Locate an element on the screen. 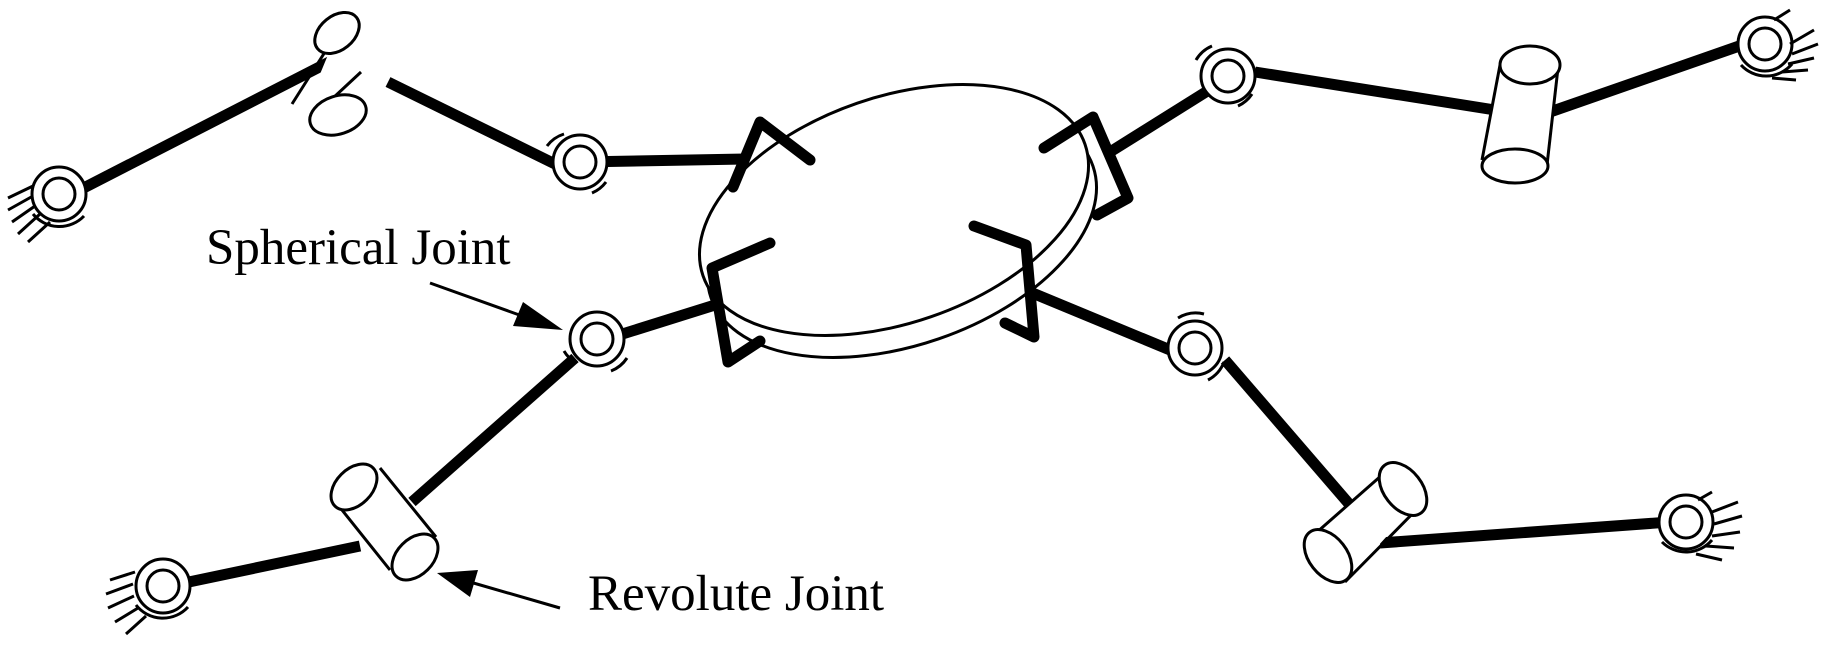  leg-upper-right is located at coordinates (1463, 96).